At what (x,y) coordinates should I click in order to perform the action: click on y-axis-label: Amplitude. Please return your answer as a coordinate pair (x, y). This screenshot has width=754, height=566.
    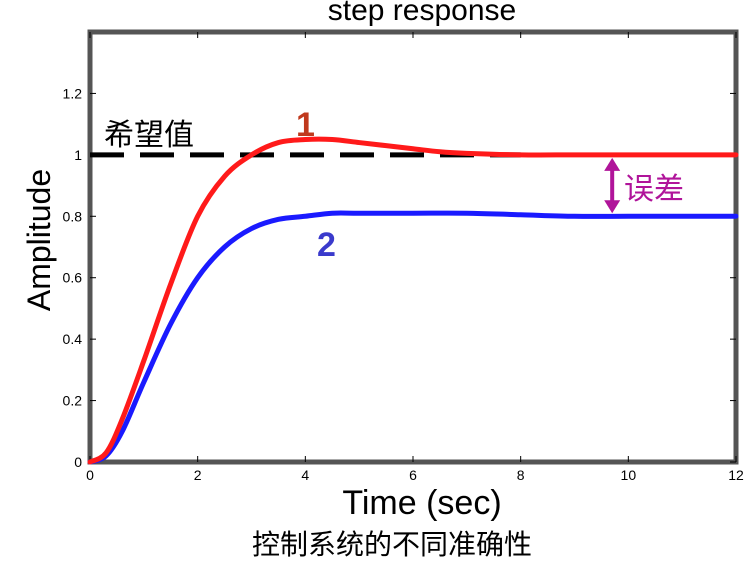
    Looking at the image, I should click on (39, 240).